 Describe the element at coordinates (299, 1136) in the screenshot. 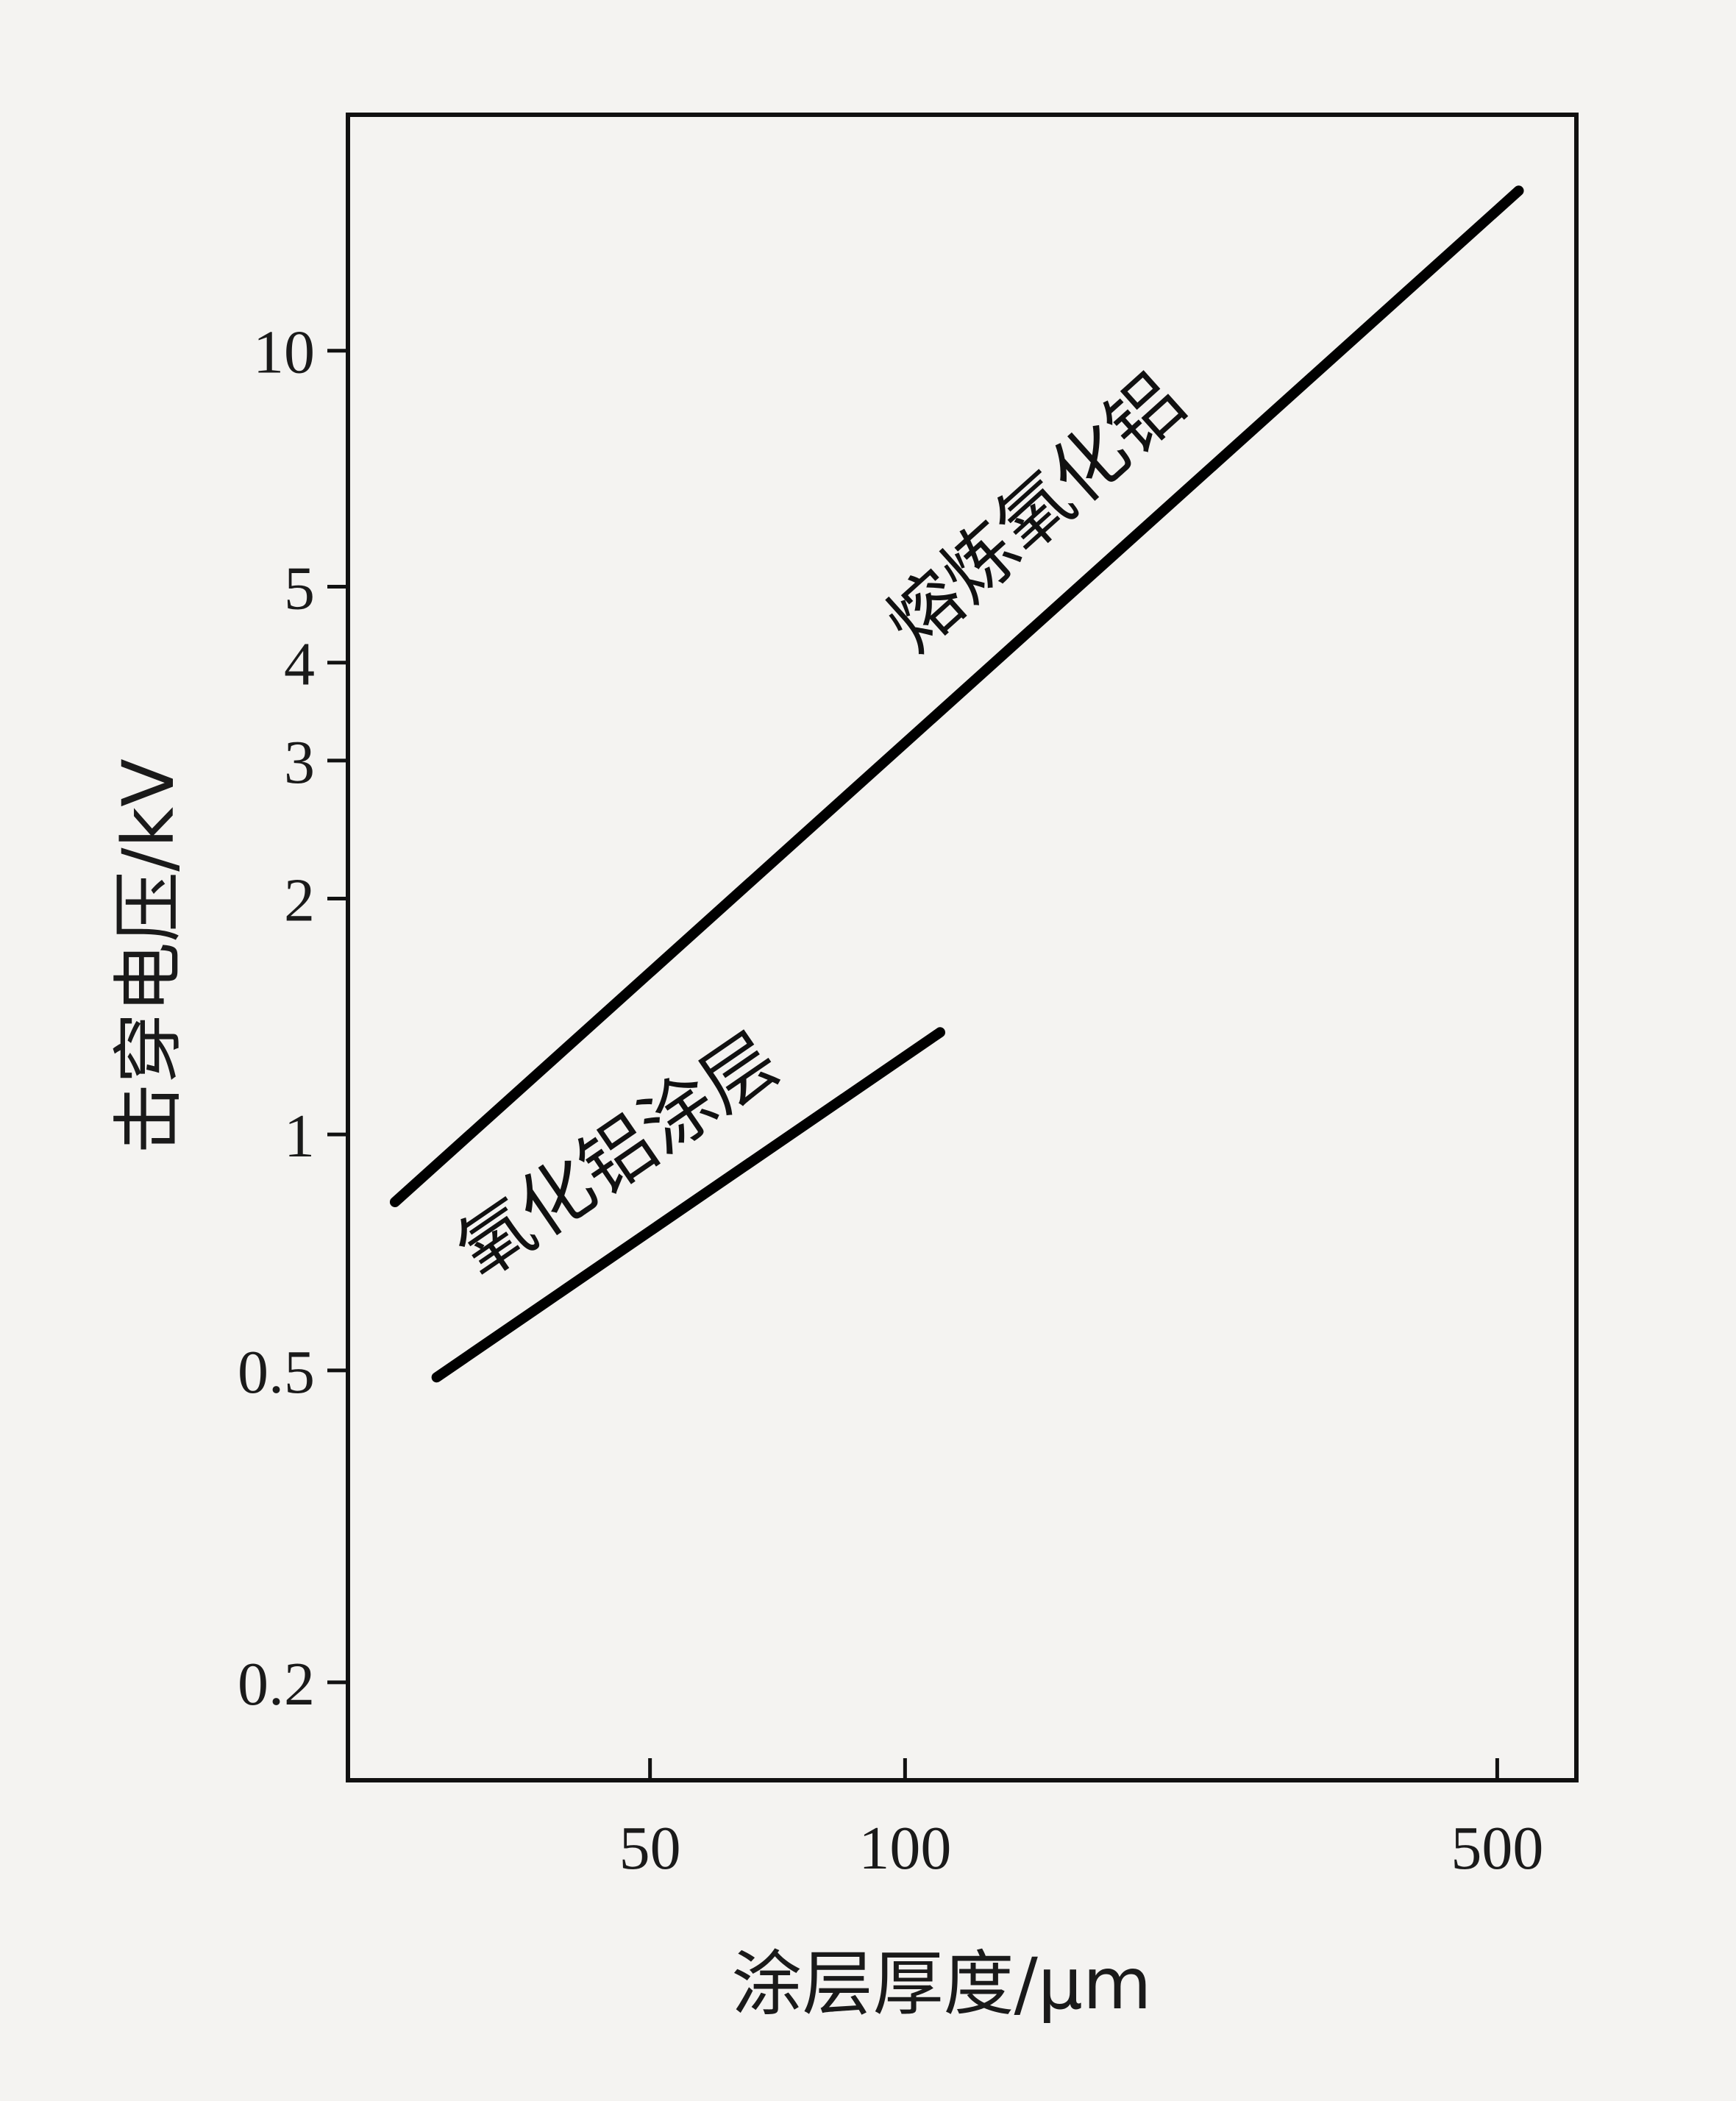

I see `y-tick-label: 1` at that location.